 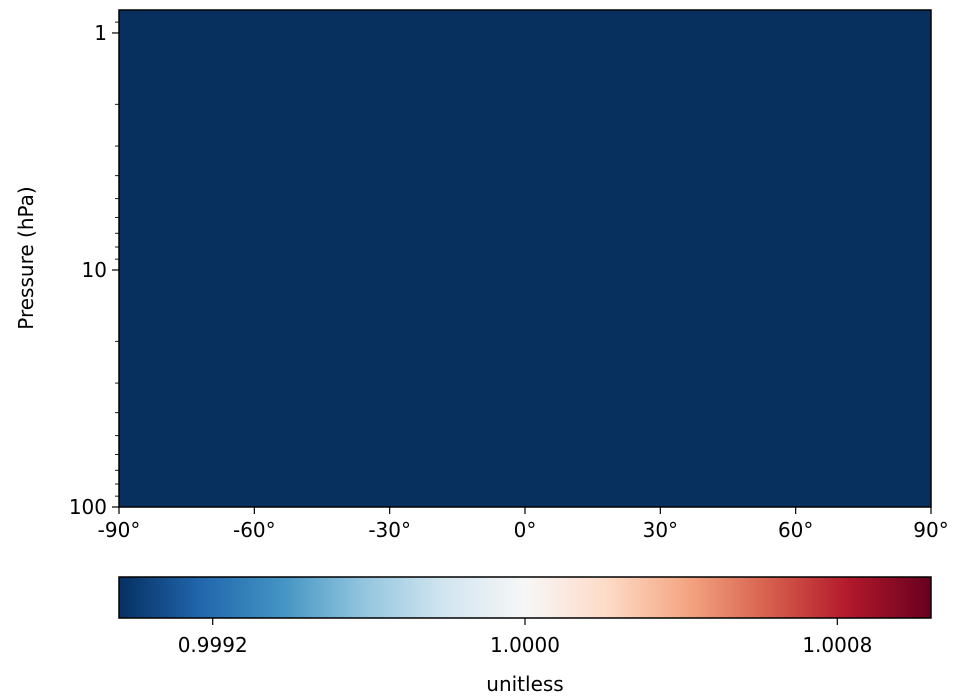 I want to click on colorbar, so click(x=525, y=597).